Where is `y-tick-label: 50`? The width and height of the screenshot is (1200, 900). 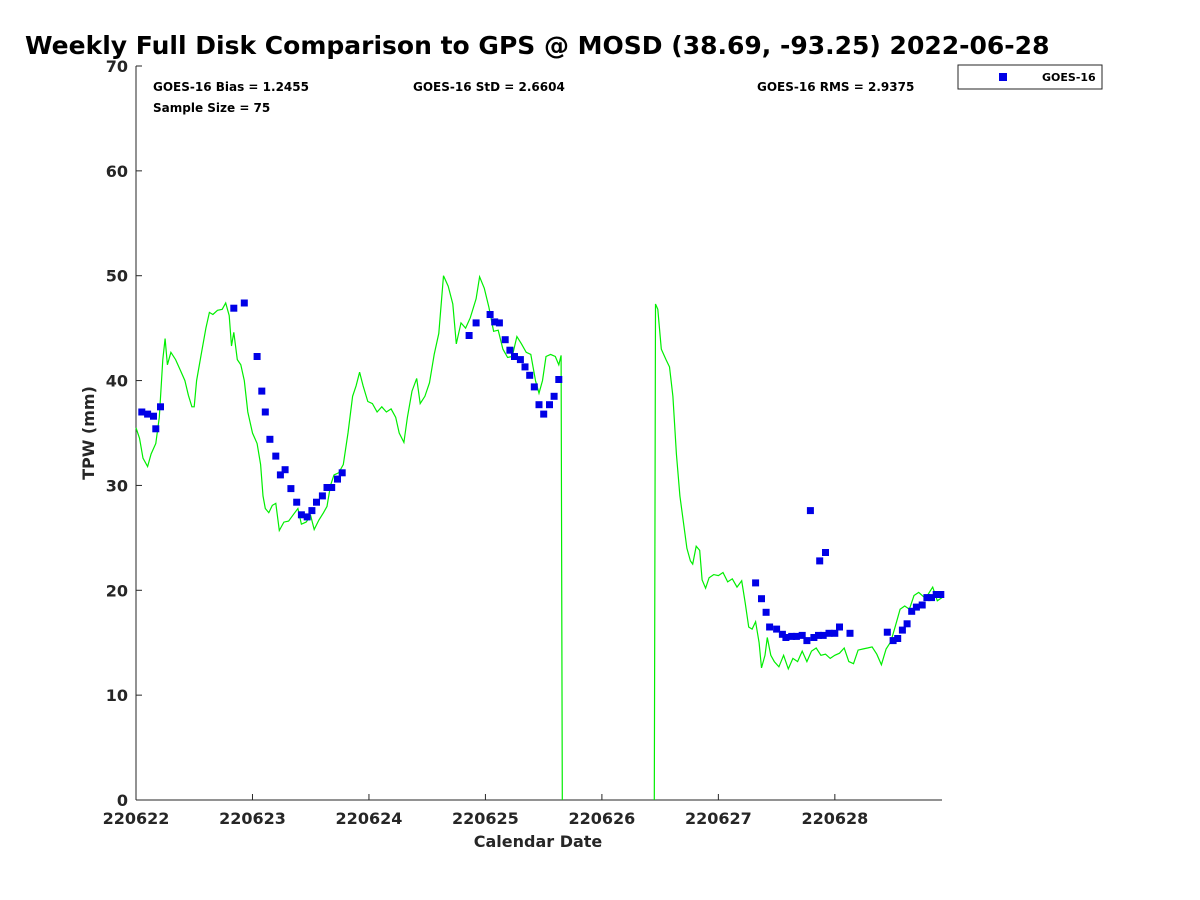 y-tick-label: 50 is located at coordinates (117, 276).